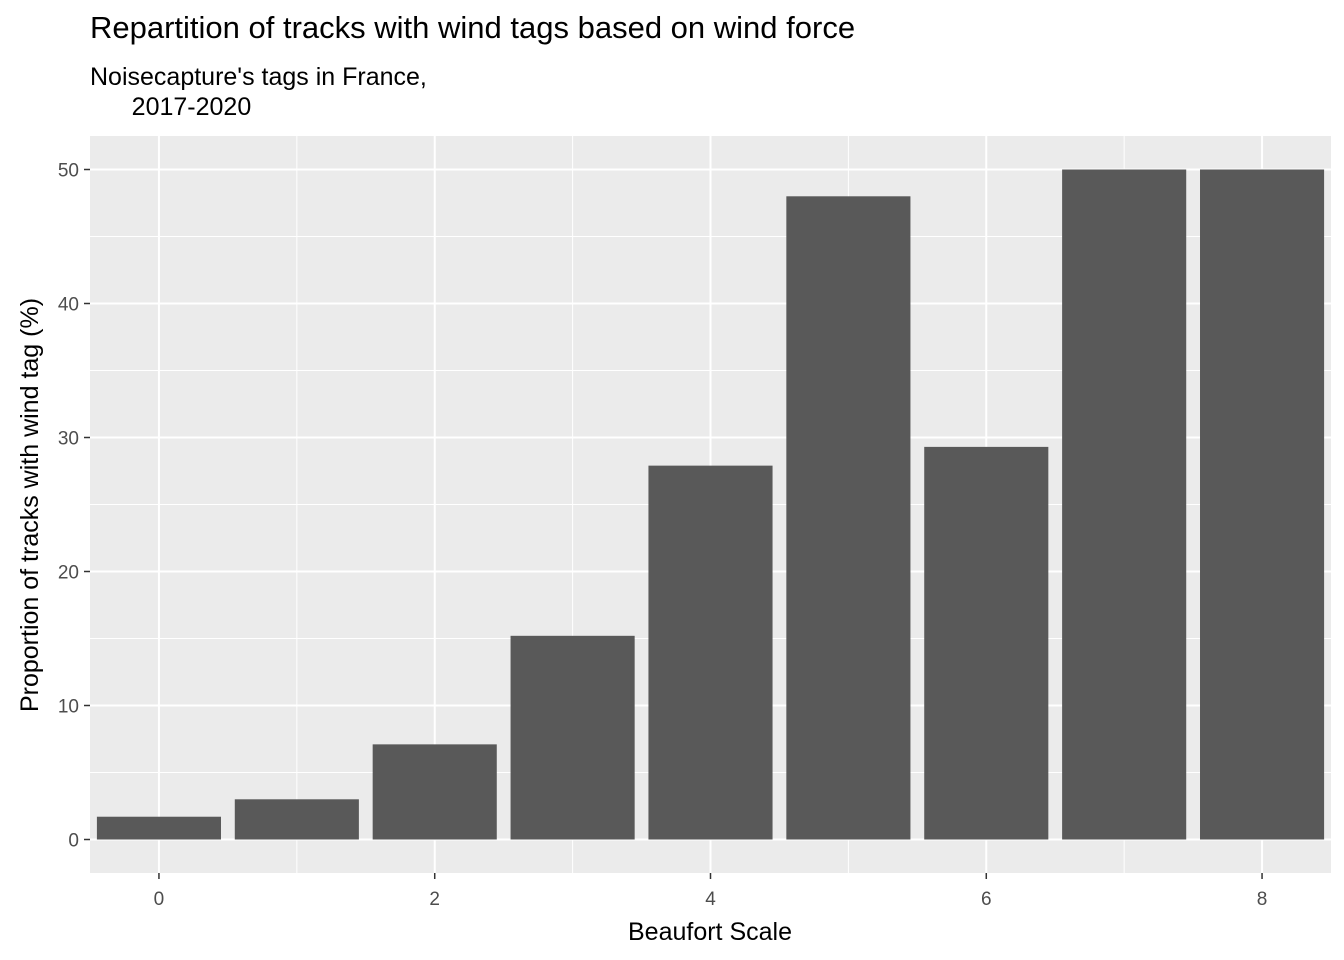 Image resolution: width=1344 pixels, height=960 pixels. I want to click on y-tick-label: 0, so click(73, 841).